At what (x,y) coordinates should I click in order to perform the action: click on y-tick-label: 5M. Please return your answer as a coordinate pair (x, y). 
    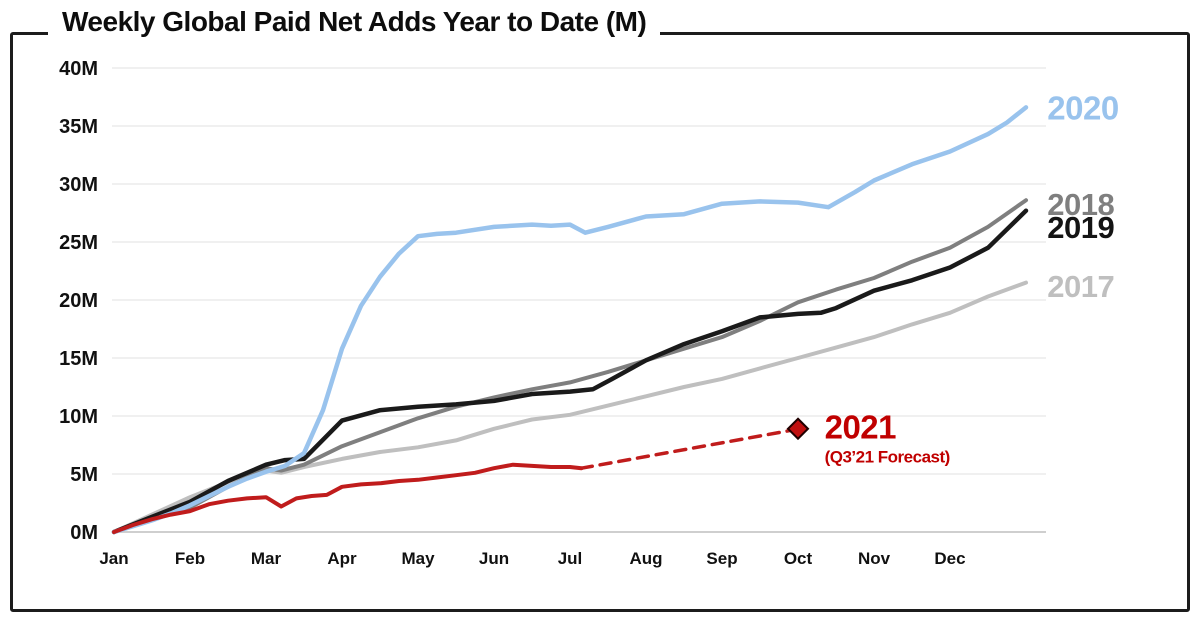
    Looking at the image, I should click on (84, 475).